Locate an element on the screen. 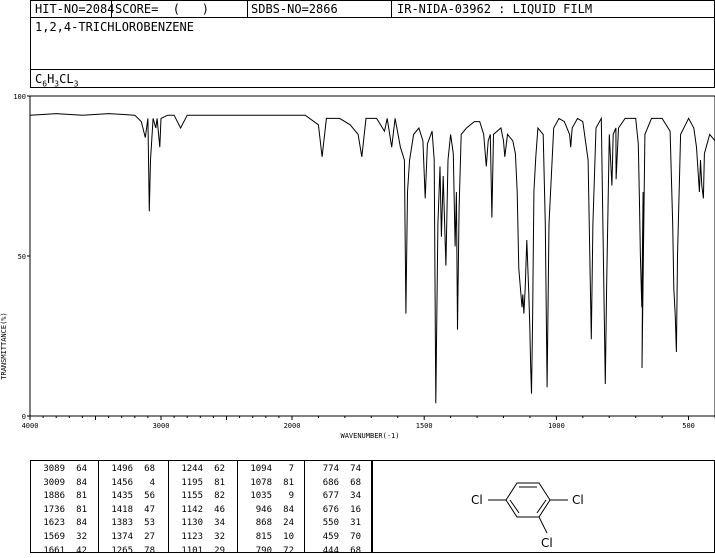  peak-wavenumber: 790 is located at coordinates (263, 550).